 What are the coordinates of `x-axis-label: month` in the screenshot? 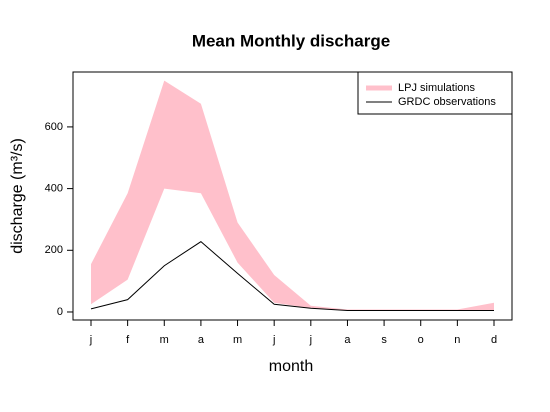 It's located at (291, 366).